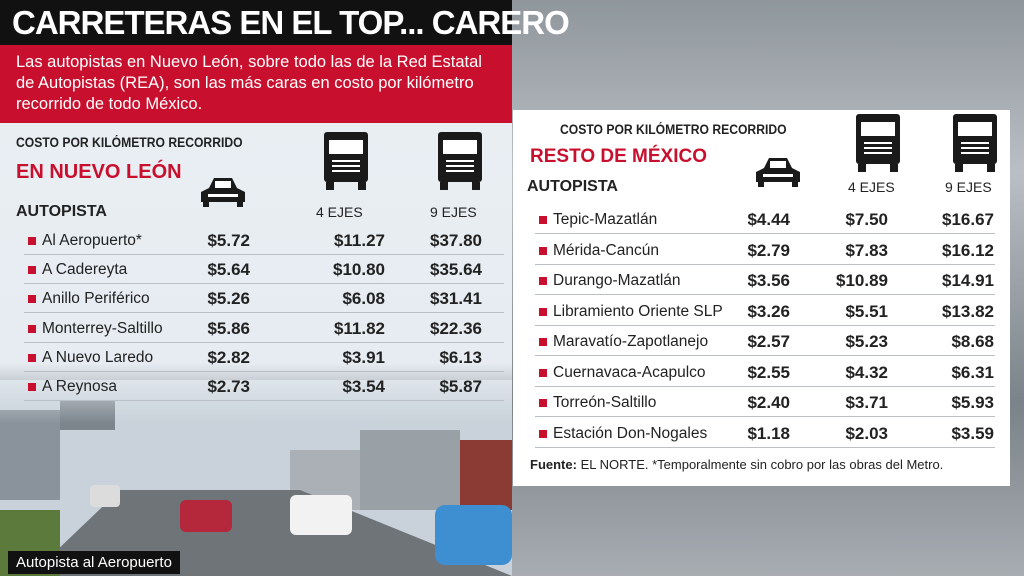 The width and height of the screenshot is (1024, 576). Describe the element at coordinates (638, 311) in the screenshot. I see `road-name: Libramiento Oriente SLP` at that location.